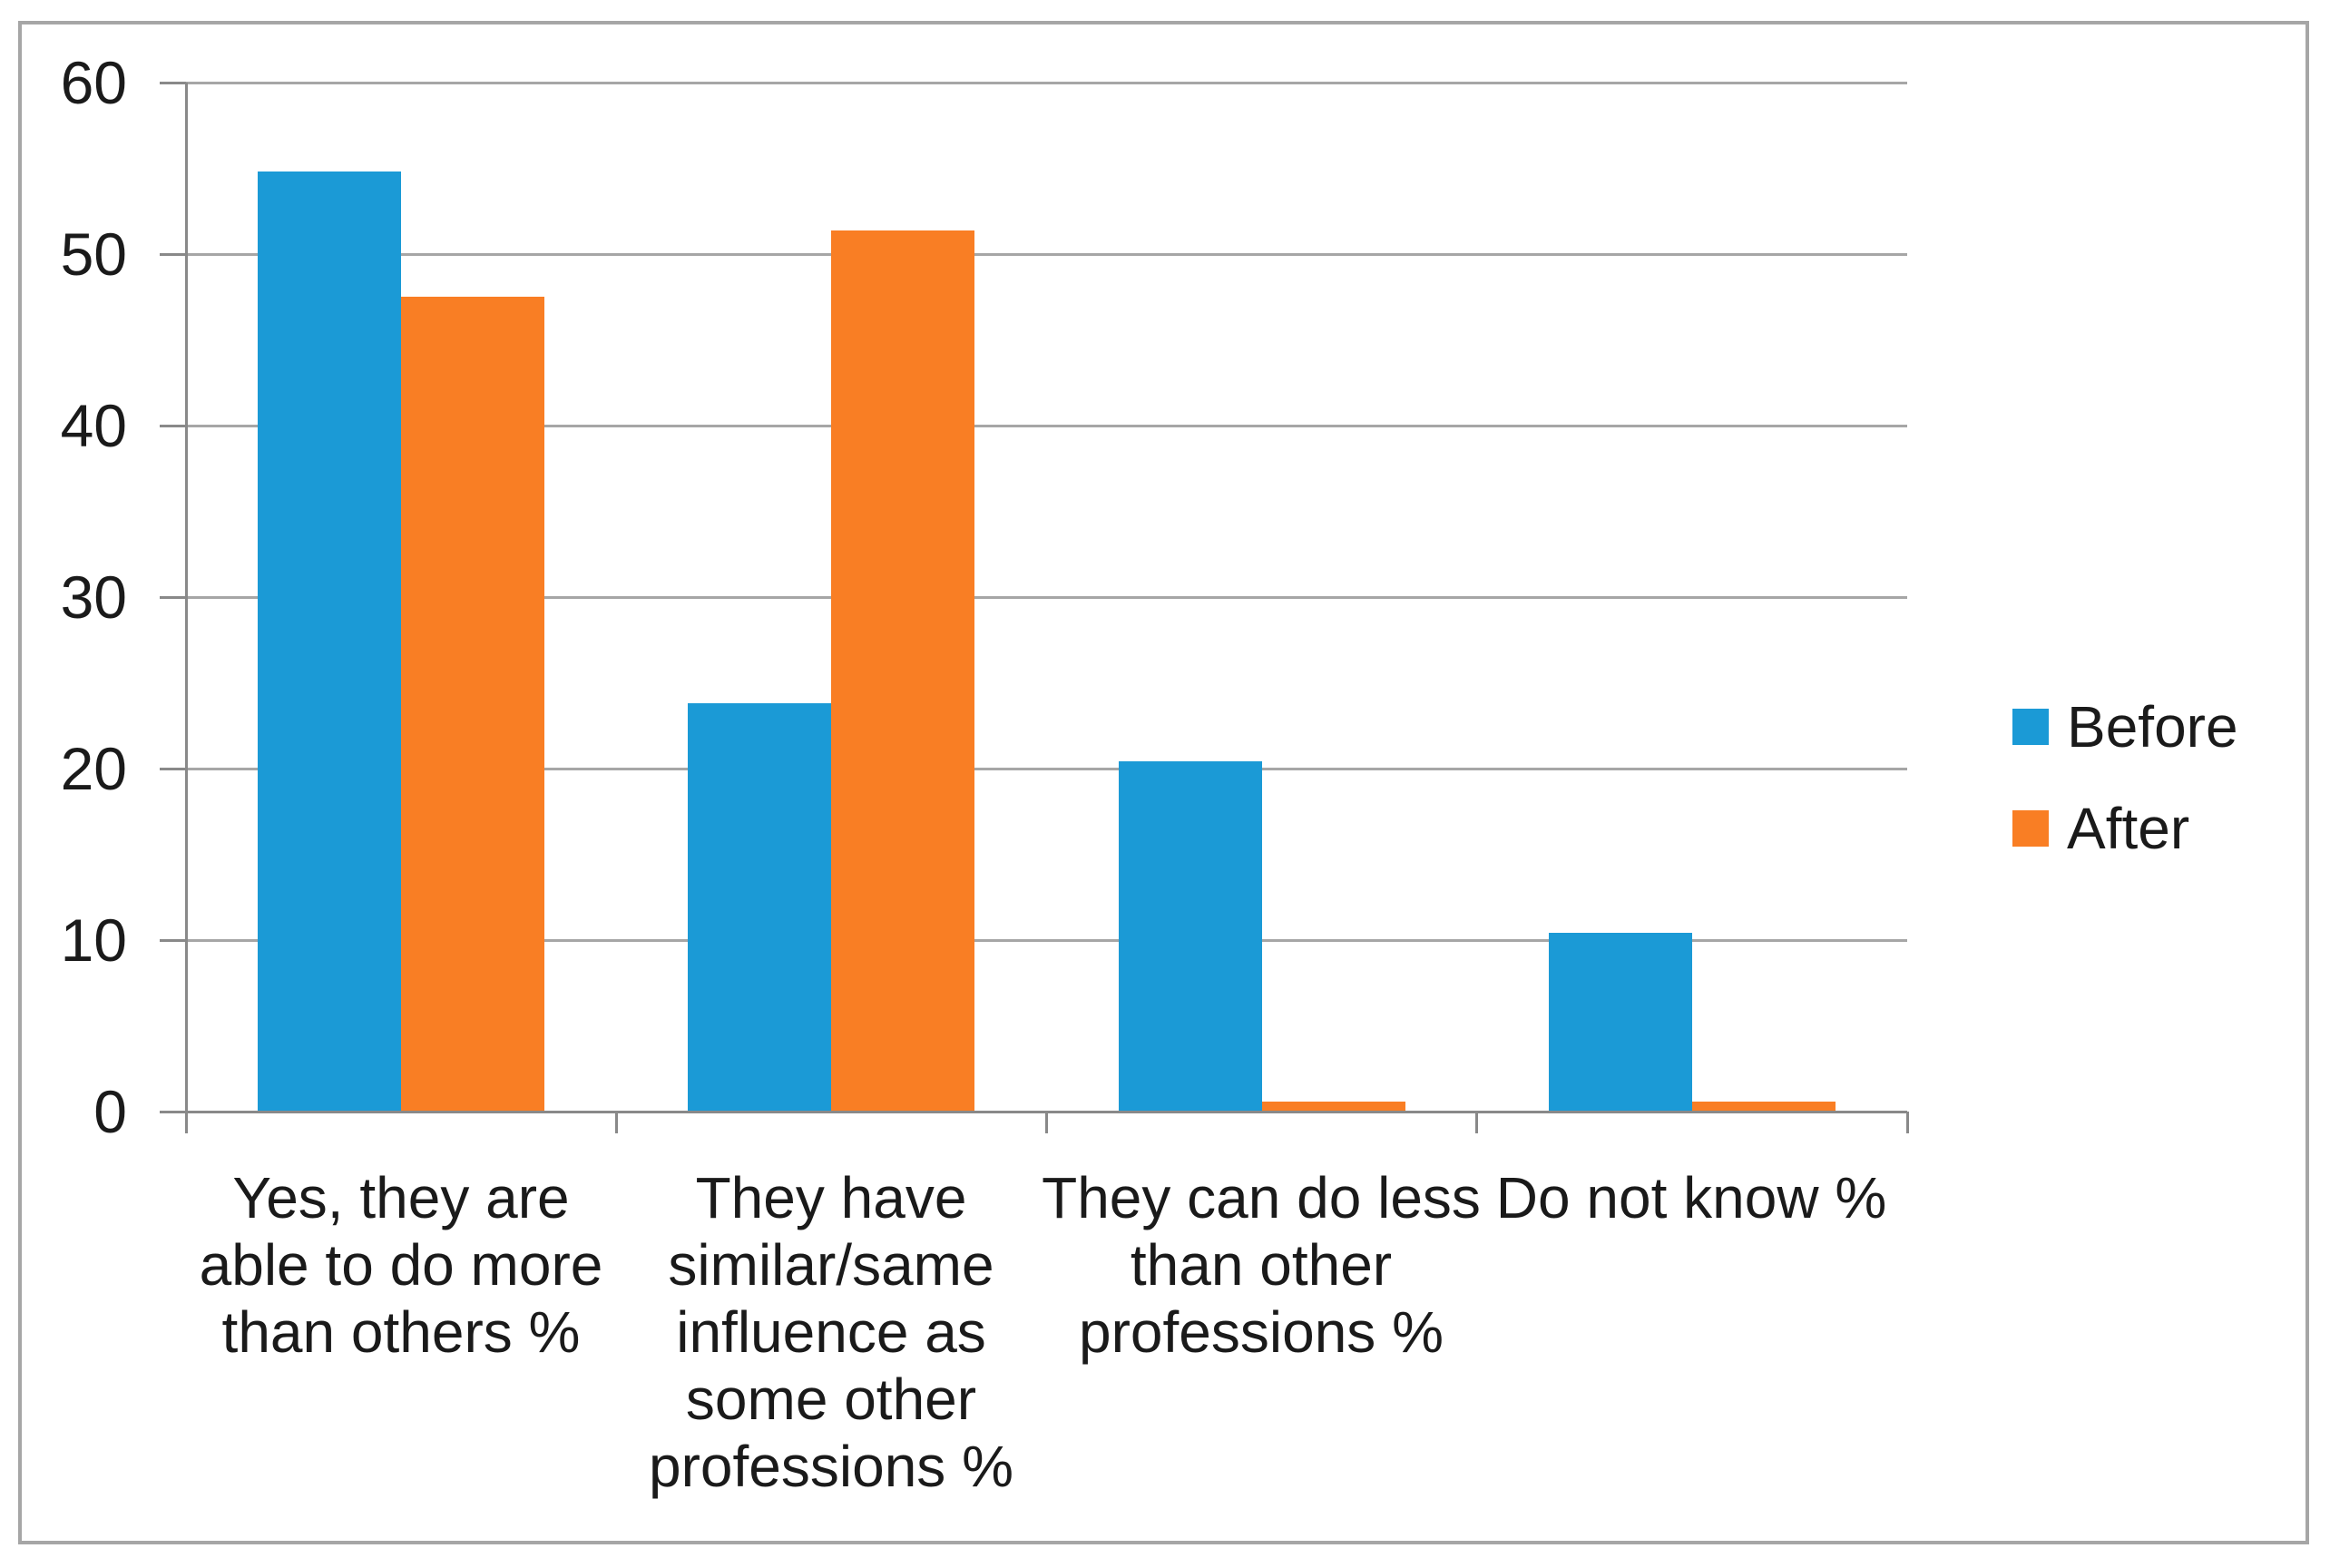  Describe the element at coordinates (93, 768) in the screenshot. I see `y-axis-tick-label-20: 20` at that location.